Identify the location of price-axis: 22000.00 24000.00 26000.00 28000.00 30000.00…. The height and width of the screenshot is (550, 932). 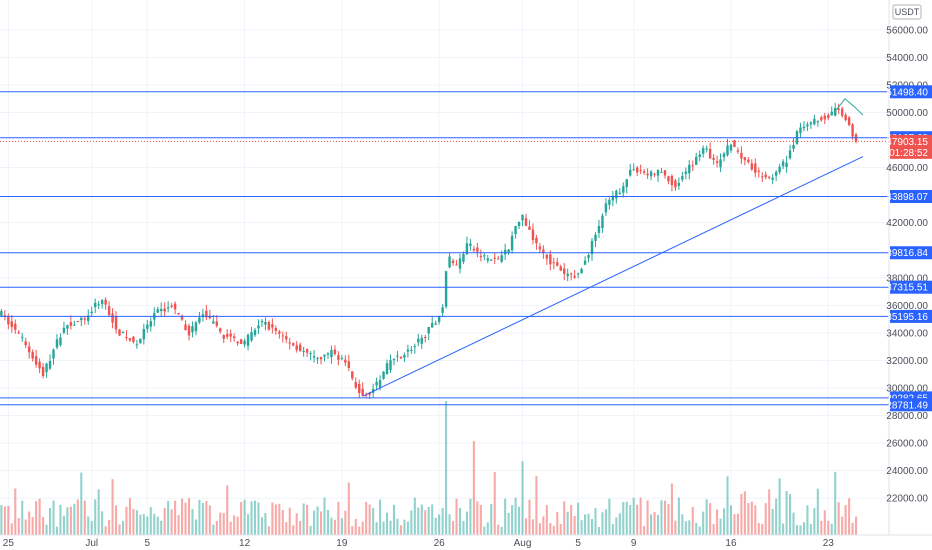
(909, 267).